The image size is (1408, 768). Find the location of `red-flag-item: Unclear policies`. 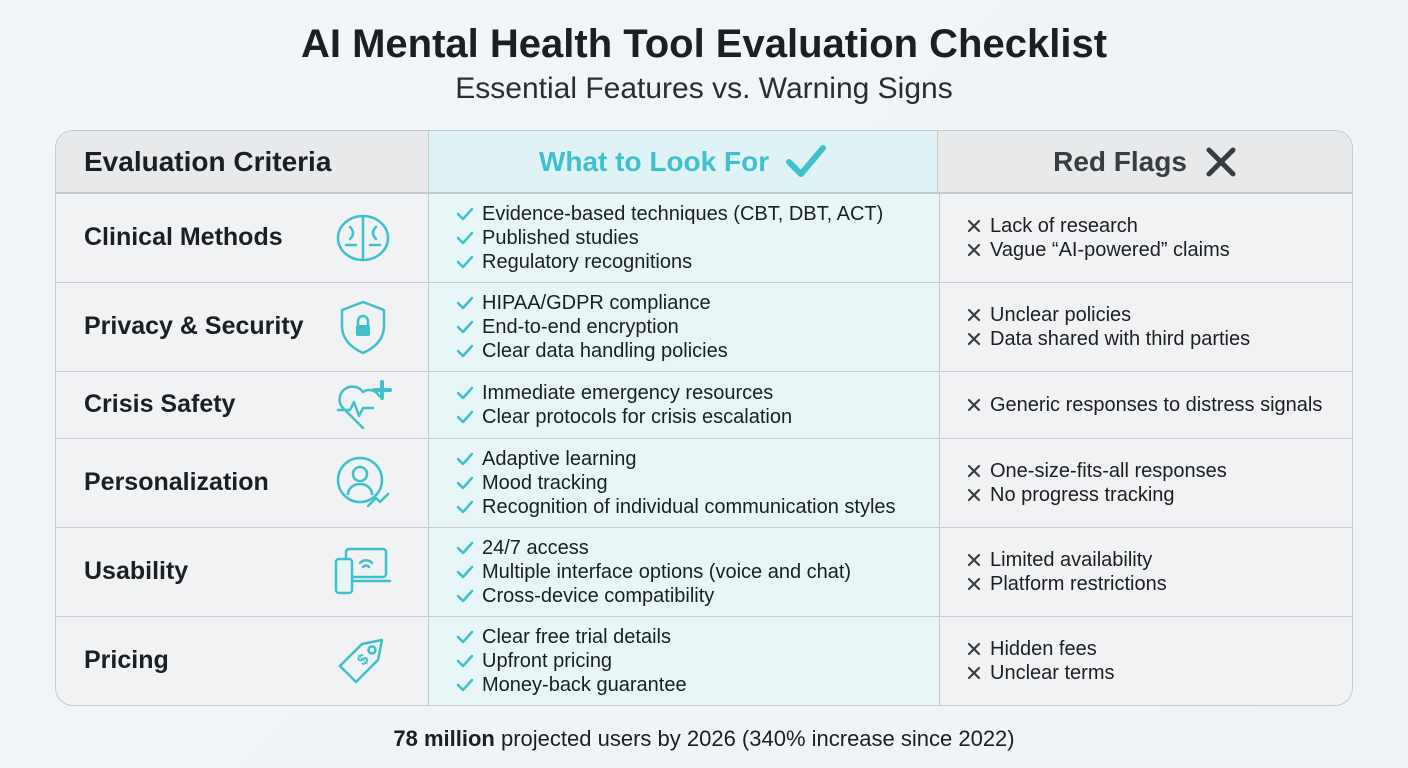

red-flag-item: Unclear policies is located at coordinates (1108, 315).